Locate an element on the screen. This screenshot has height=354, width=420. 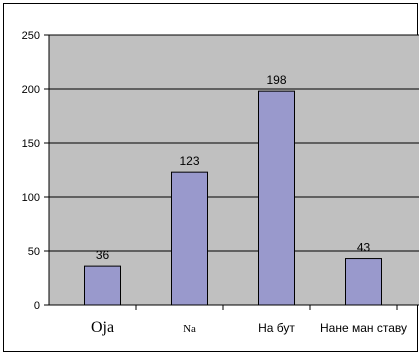
y-tick-label: 250 is located at coordinates (31, 36).